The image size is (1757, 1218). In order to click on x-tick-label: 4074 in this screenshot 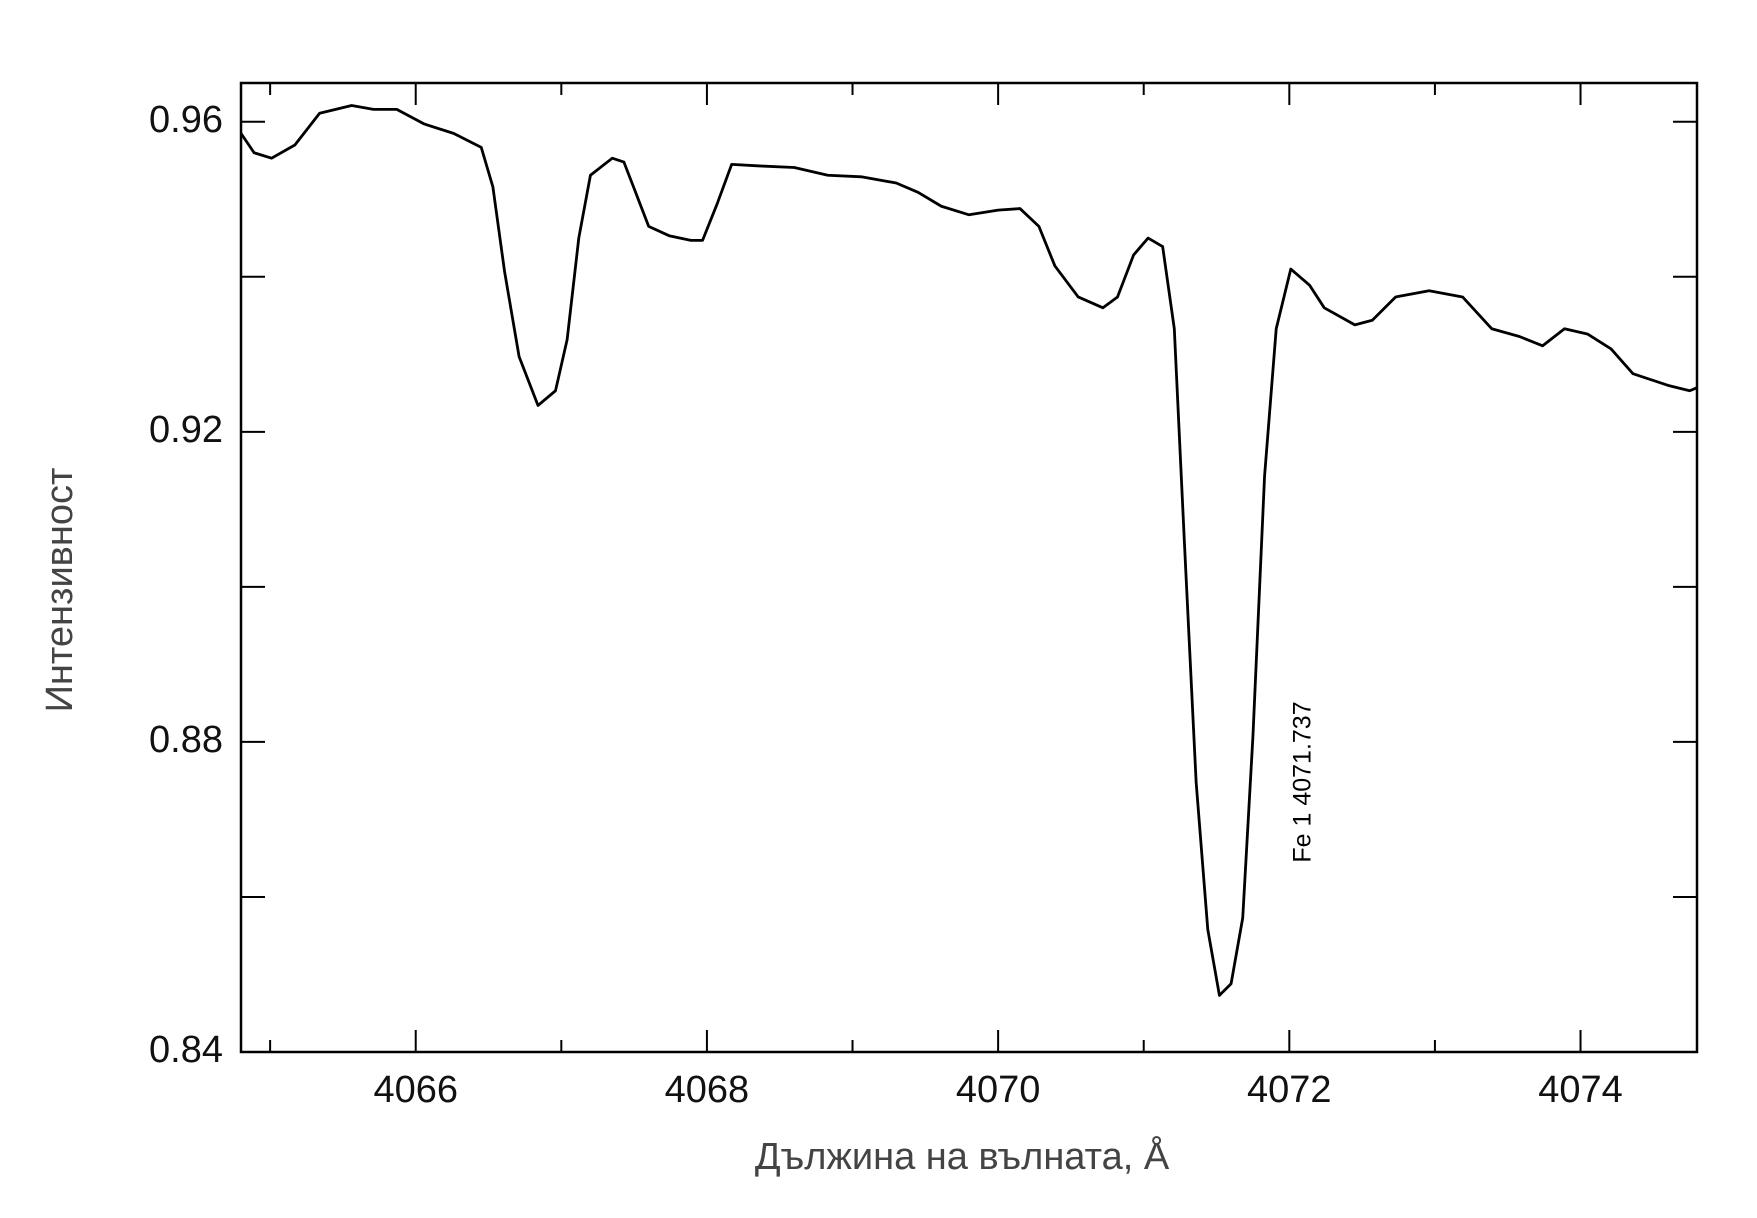, I will do `click(1580, 1090)`.